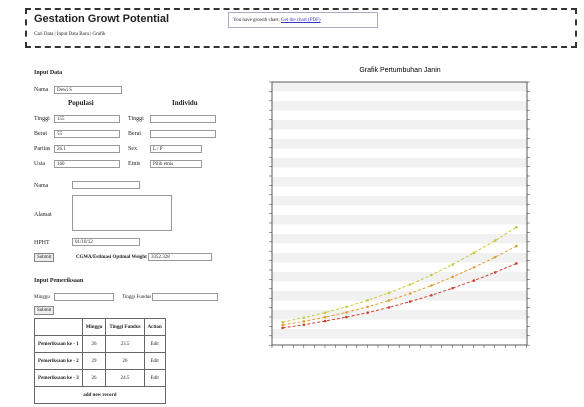  Describe the element at coordinates (42, 297) in the screenshot. I see `label: Minggu` at that location.